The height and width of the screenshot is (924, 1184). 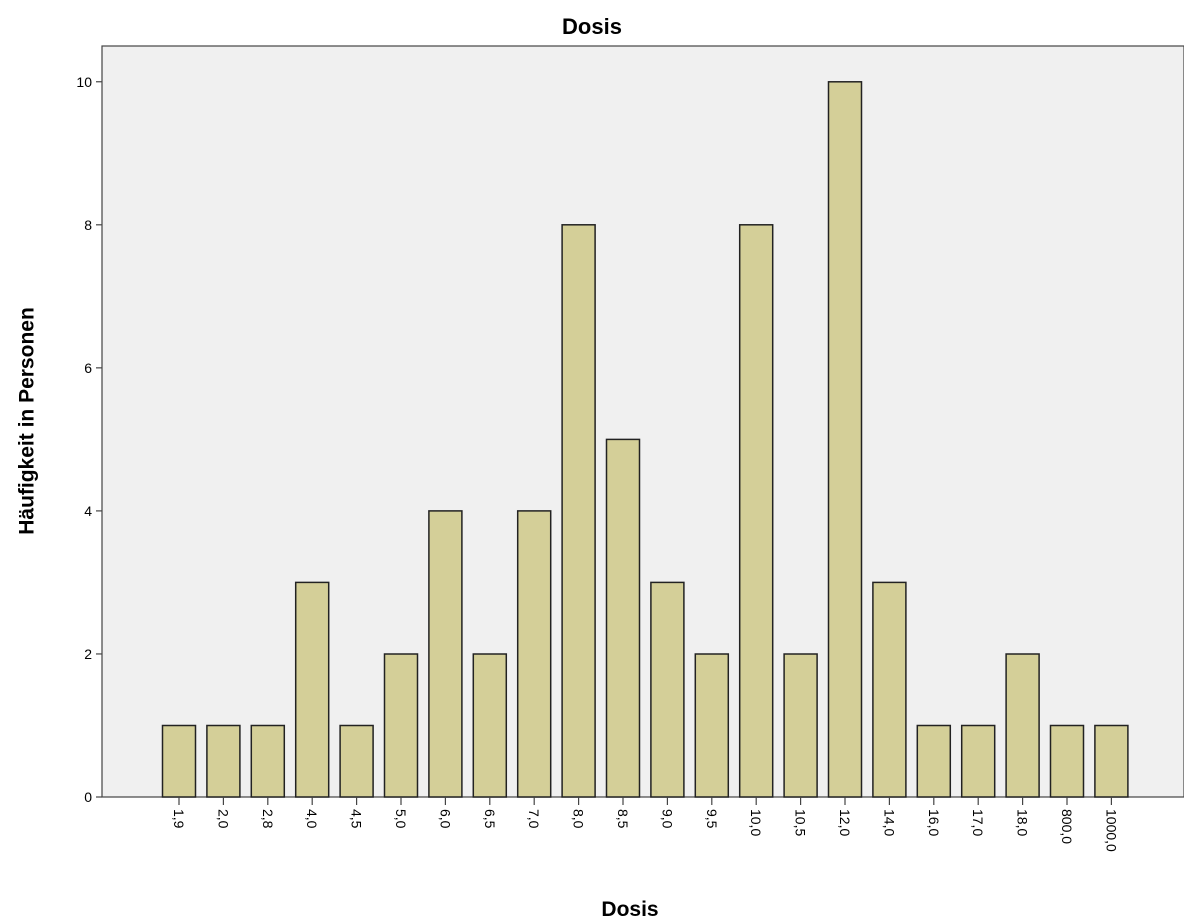 What do you see at coordinates (356, 761) in the screenshot?
I see `bar-4,5` at bounding box center [356, 761].